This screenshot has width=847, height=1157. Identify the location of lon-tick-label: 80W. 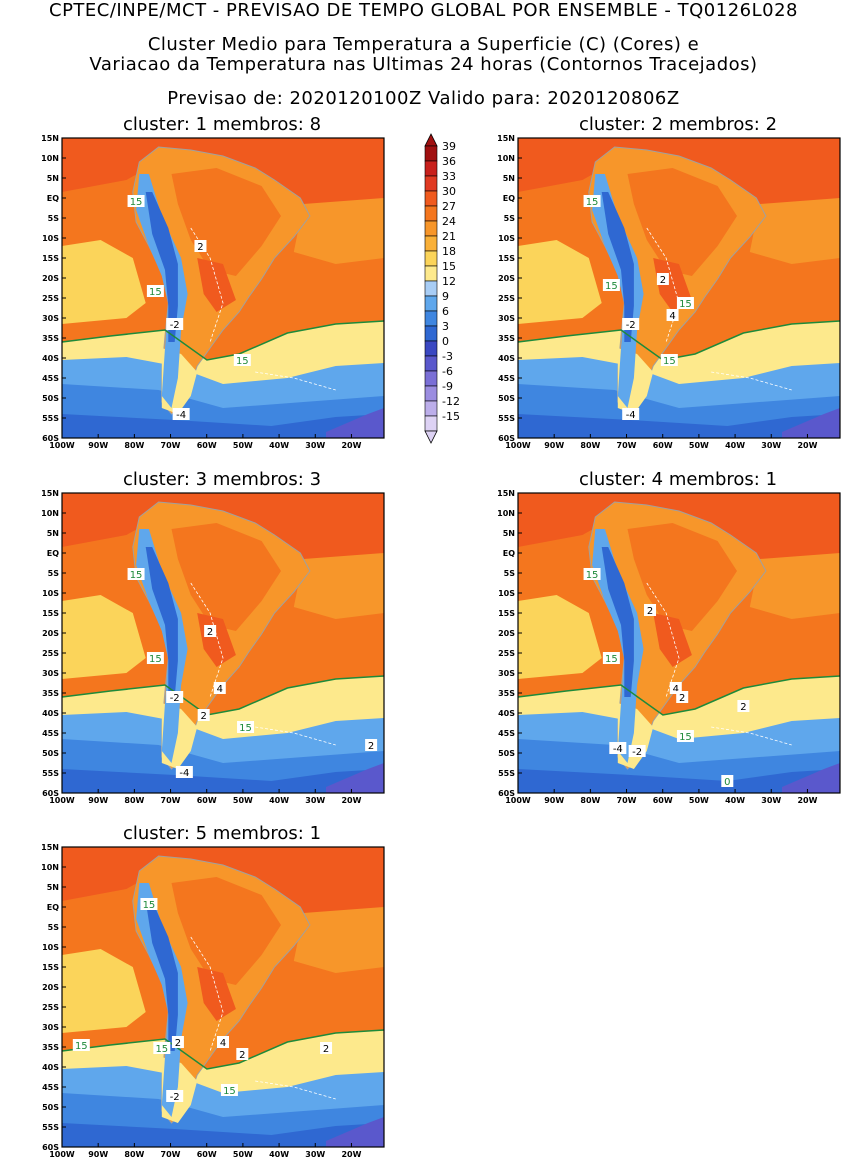
(590, 445).